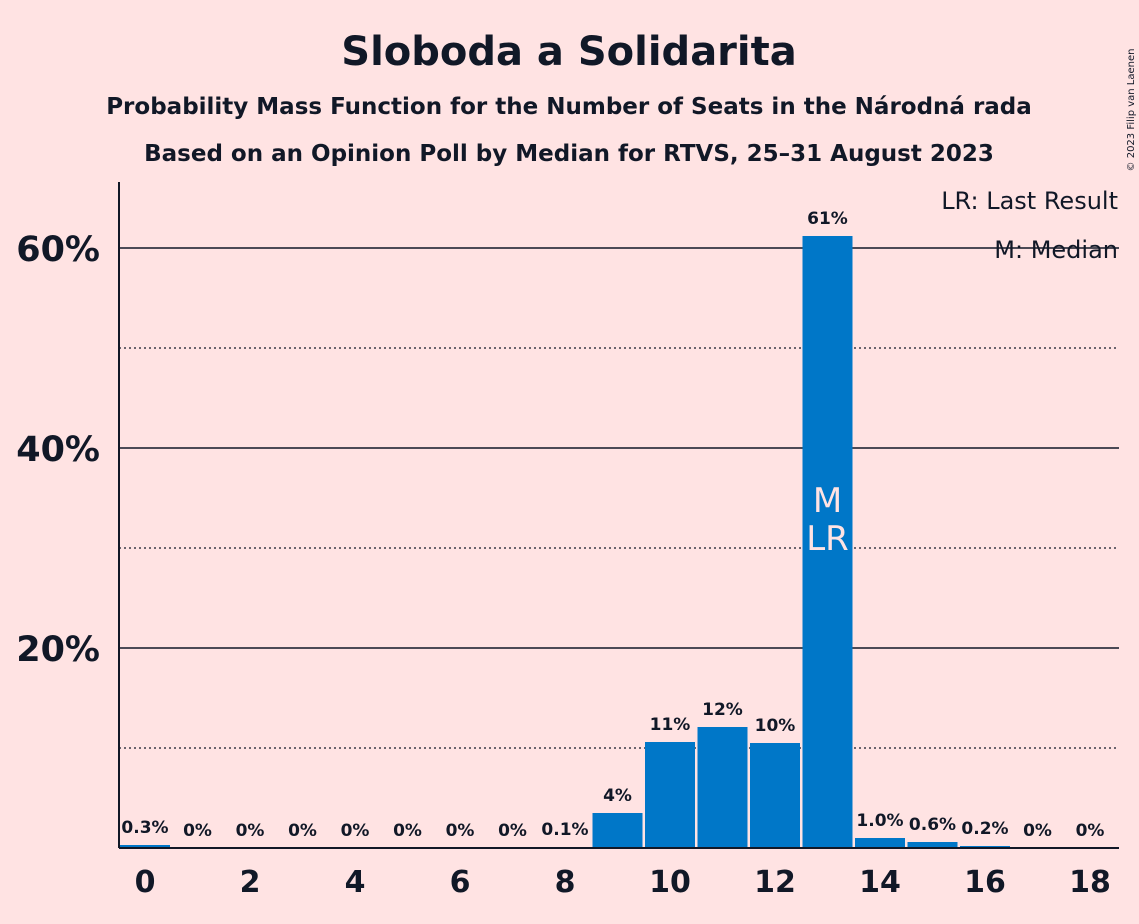  I want to click on x-tick-label: 0, so click(145, 882).